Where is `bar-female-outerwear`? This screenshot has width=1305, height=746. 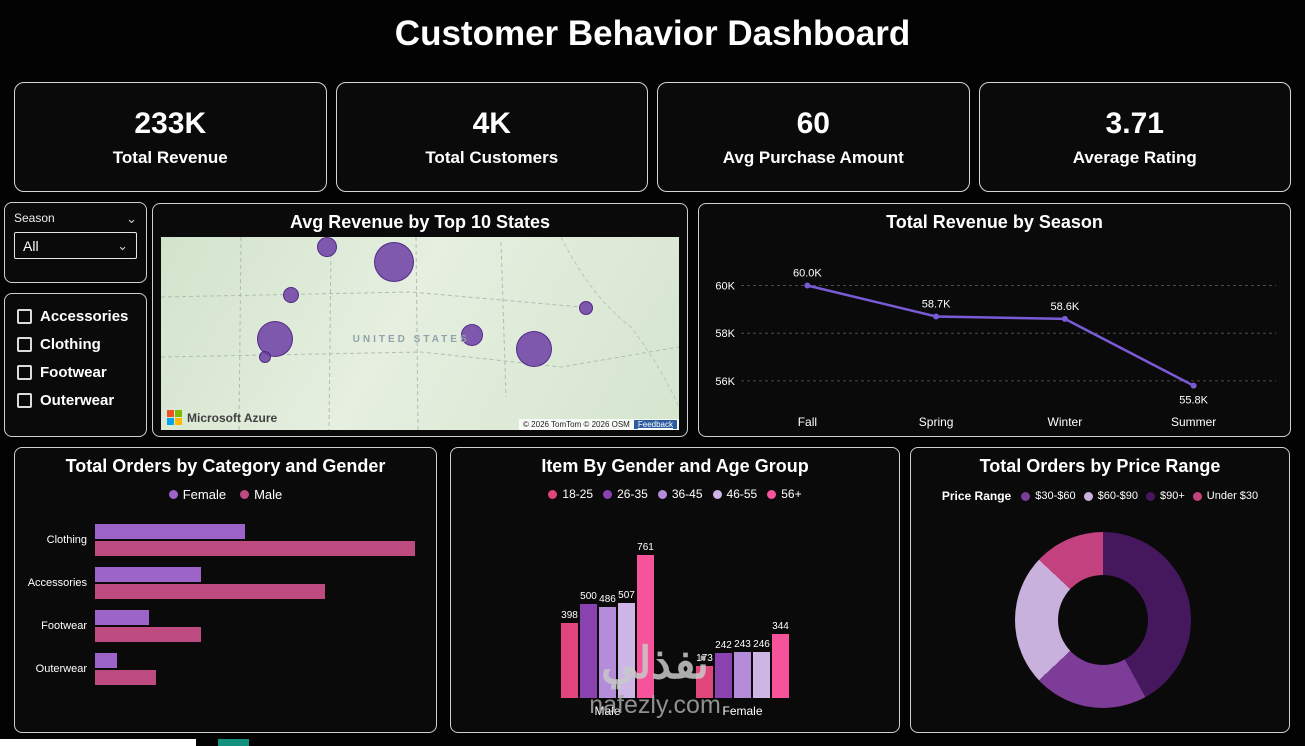 bar-female-outerwear is located at coordinates (106, 660).